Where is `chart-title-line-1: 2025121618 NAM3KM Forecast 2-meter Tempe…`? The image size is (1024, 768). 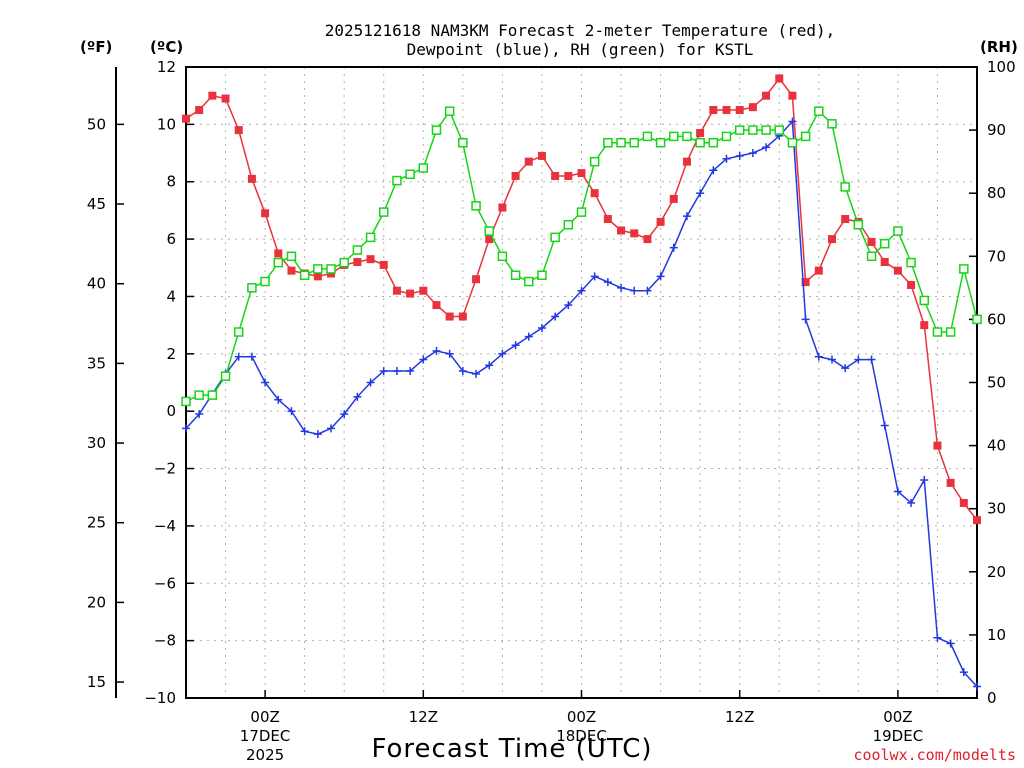 chart-title-line-1: 2025121618 NAM3KM Forecast 2-meter Tempe… is located at coordinates (580, 30).